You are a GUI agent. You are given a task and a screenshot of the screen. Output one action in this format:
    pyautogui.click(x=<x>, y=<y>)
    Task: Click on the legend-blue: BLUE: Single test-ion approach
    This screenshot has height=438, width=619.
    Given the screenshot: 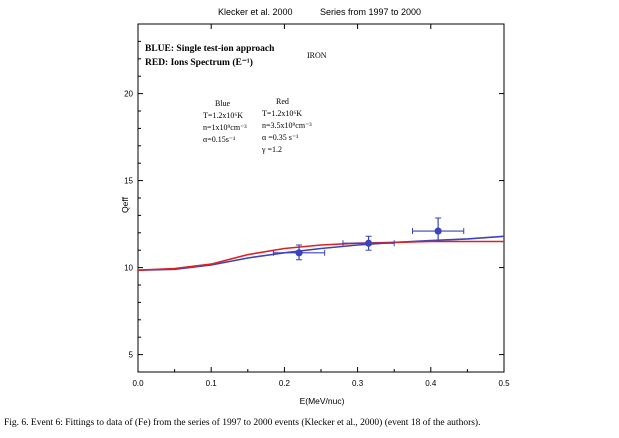 What is the action you would take?
    pyautogui.click(x=210, y=49)
    